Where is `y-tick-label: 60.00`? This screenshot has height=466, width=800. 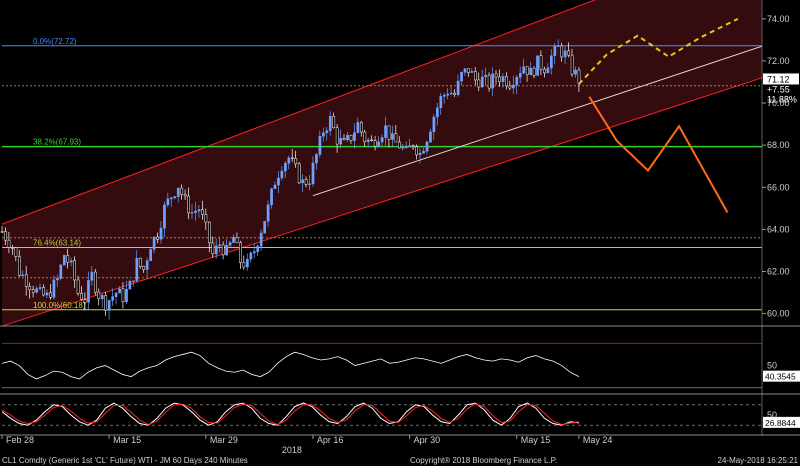 y-tick-label: 60.00 is located at coordinates (778, 314).